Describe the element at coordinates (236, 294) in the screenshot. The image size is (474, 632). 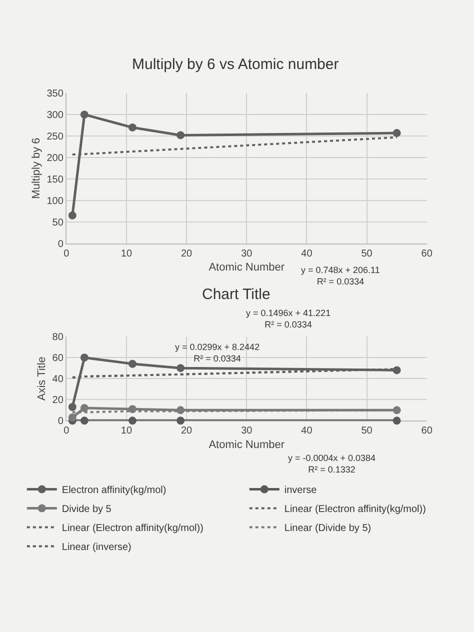
I see `chart-title: Chart Title` at that location.